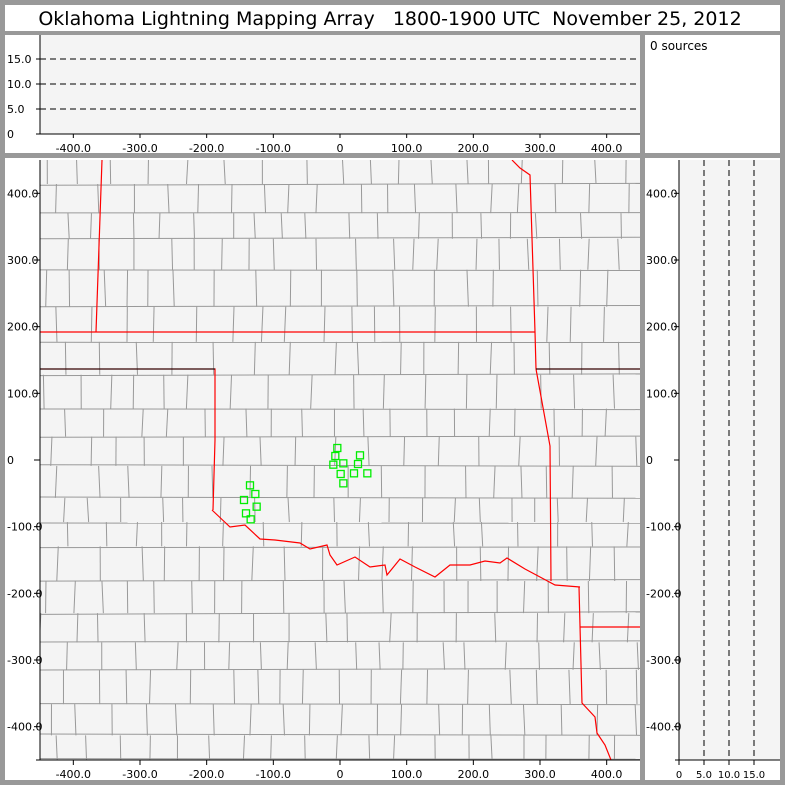 This screenshot has width=785, height=785. Describe the element at coordinates (663, 527) in the screenshot. I see `y-tick-label: -100.0` at that location.